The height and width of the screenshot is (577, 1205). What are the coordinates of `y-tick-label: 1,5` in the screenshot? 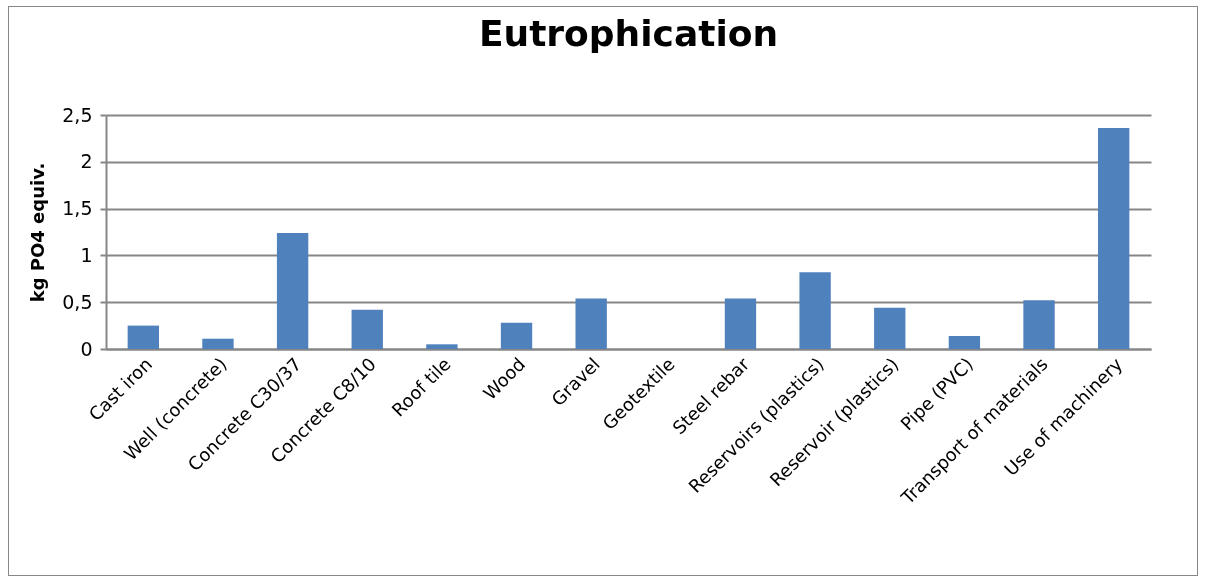 It's located at (77, 208).